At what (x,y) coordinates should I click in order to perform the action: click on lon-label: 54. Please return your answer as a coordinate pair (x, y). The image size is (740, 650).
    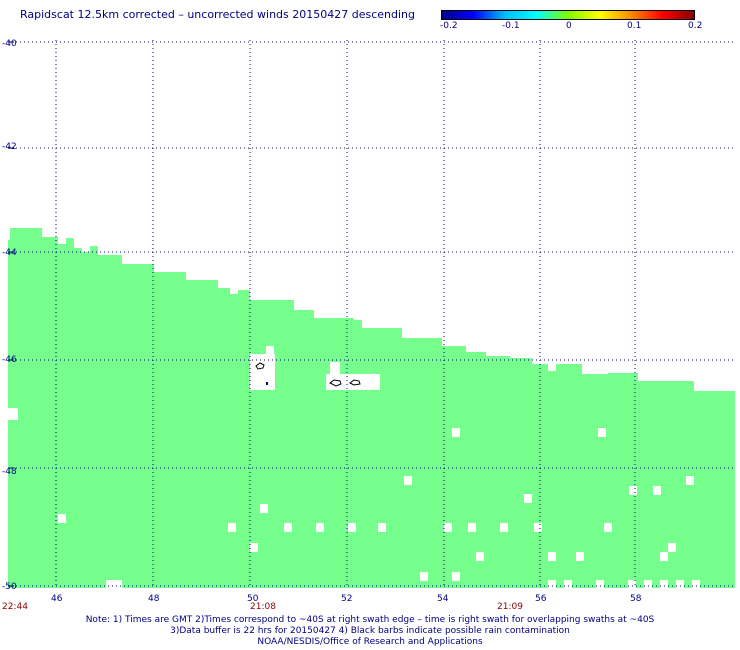
    Looking at the image, I should click on (443, 599).